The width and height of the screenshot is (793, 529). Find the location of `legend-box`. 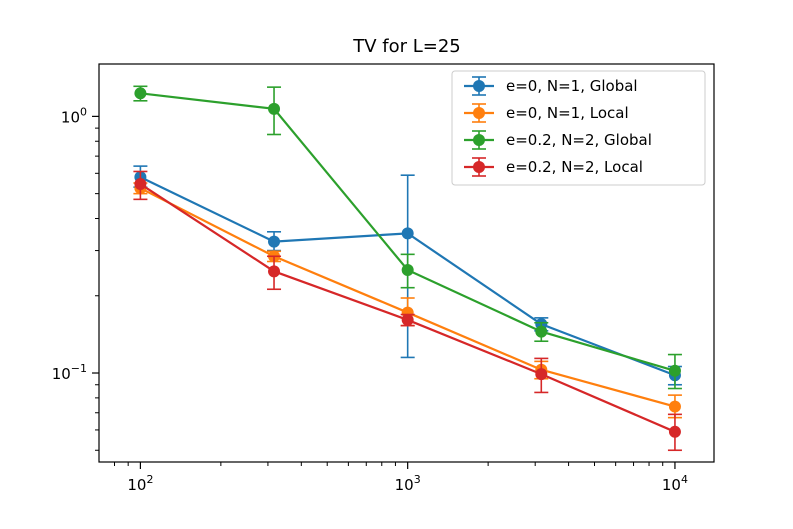

legend-box is located at coordinates (578, 128).